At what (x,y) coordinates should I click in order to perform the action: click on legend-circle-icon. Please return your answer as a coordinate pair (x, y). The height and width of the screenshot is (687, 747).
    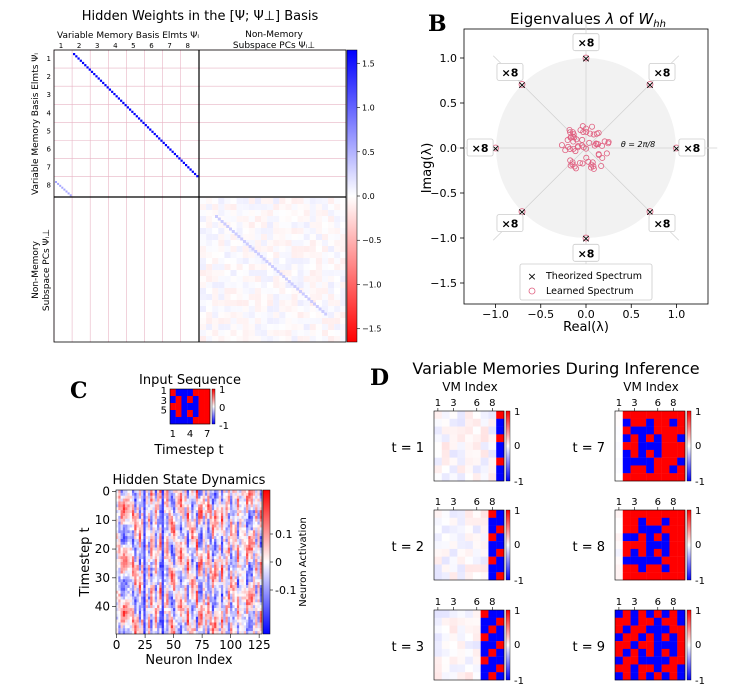
    Looking at the image, I should click on (532, 291).